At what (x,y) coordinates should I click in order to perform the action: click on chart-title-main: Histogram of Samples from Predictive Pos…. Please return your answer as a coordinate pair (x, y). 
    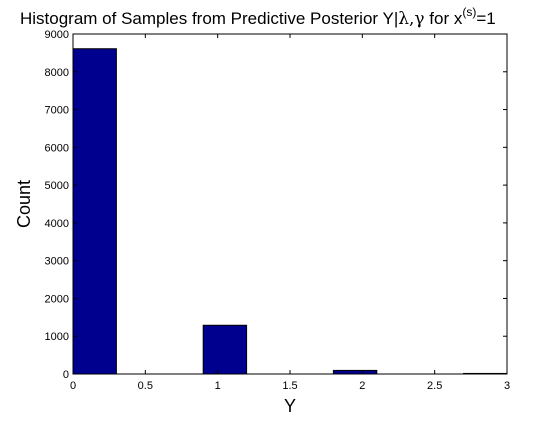
    Looking at the image, I should click on (209, 18).